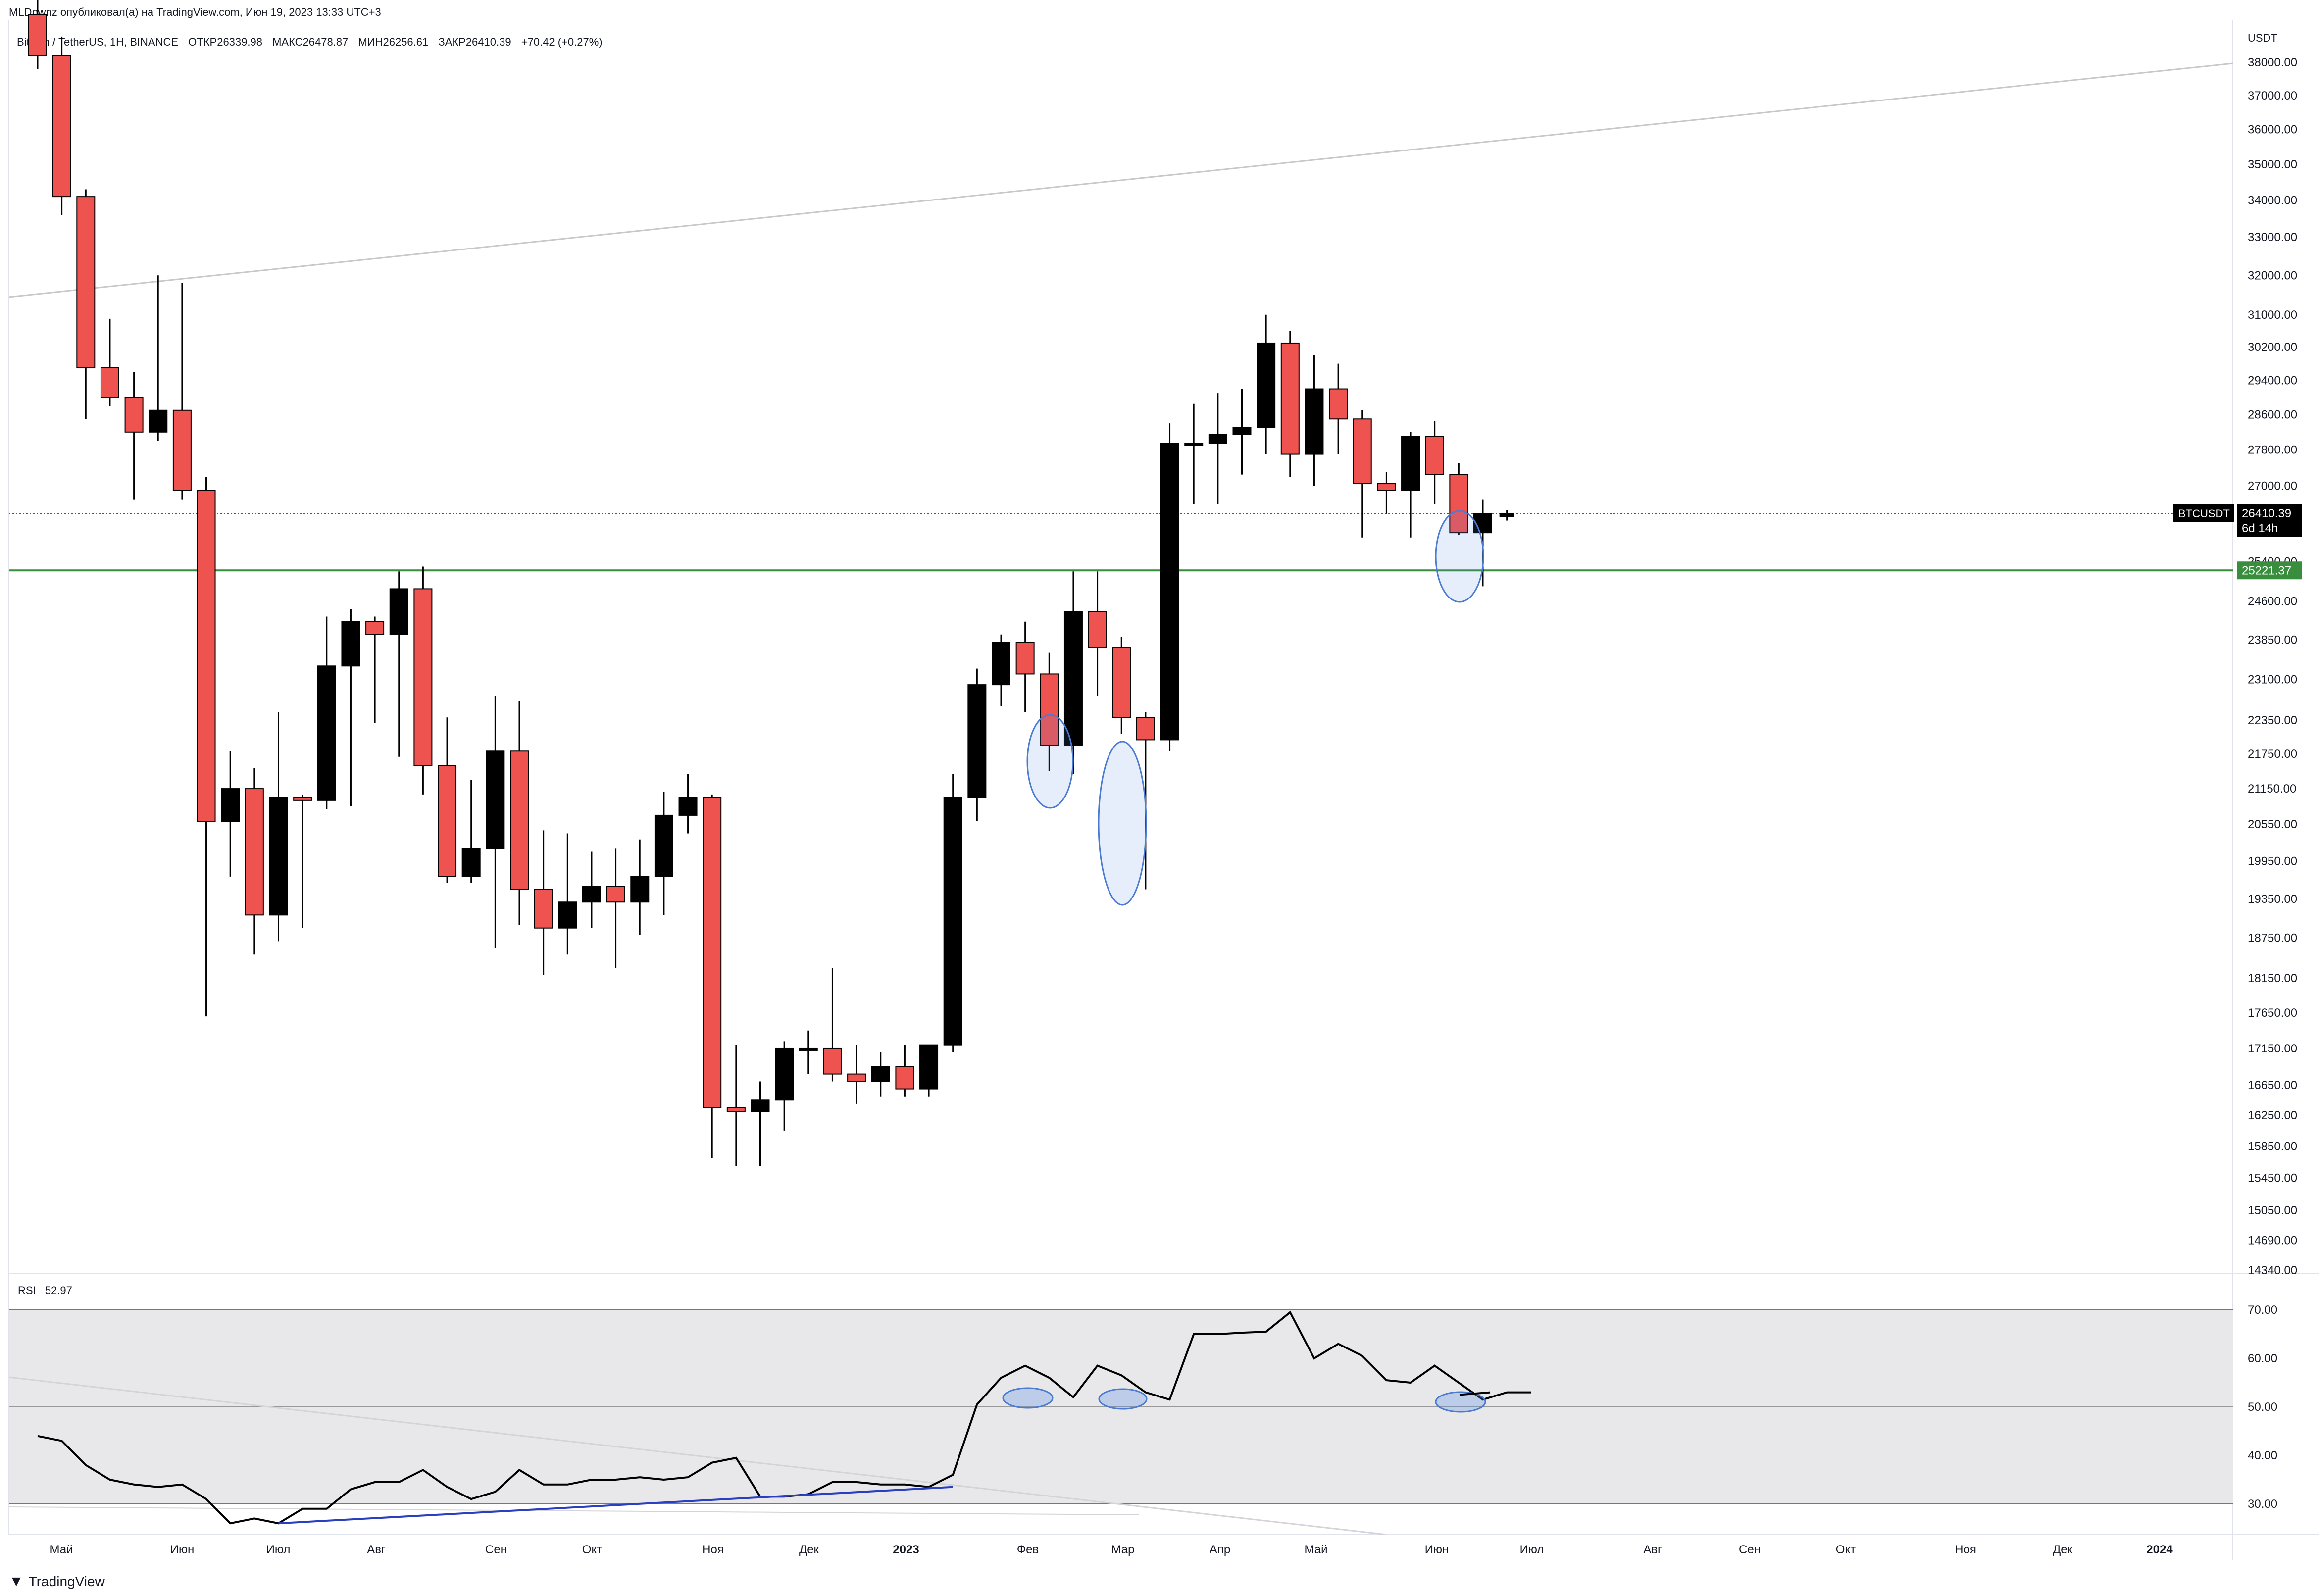 Image resolution: width=2319 pixels, height=1596 pixels. I want to click on tradingview-logo-icon: ▼, so click(17, 1581).